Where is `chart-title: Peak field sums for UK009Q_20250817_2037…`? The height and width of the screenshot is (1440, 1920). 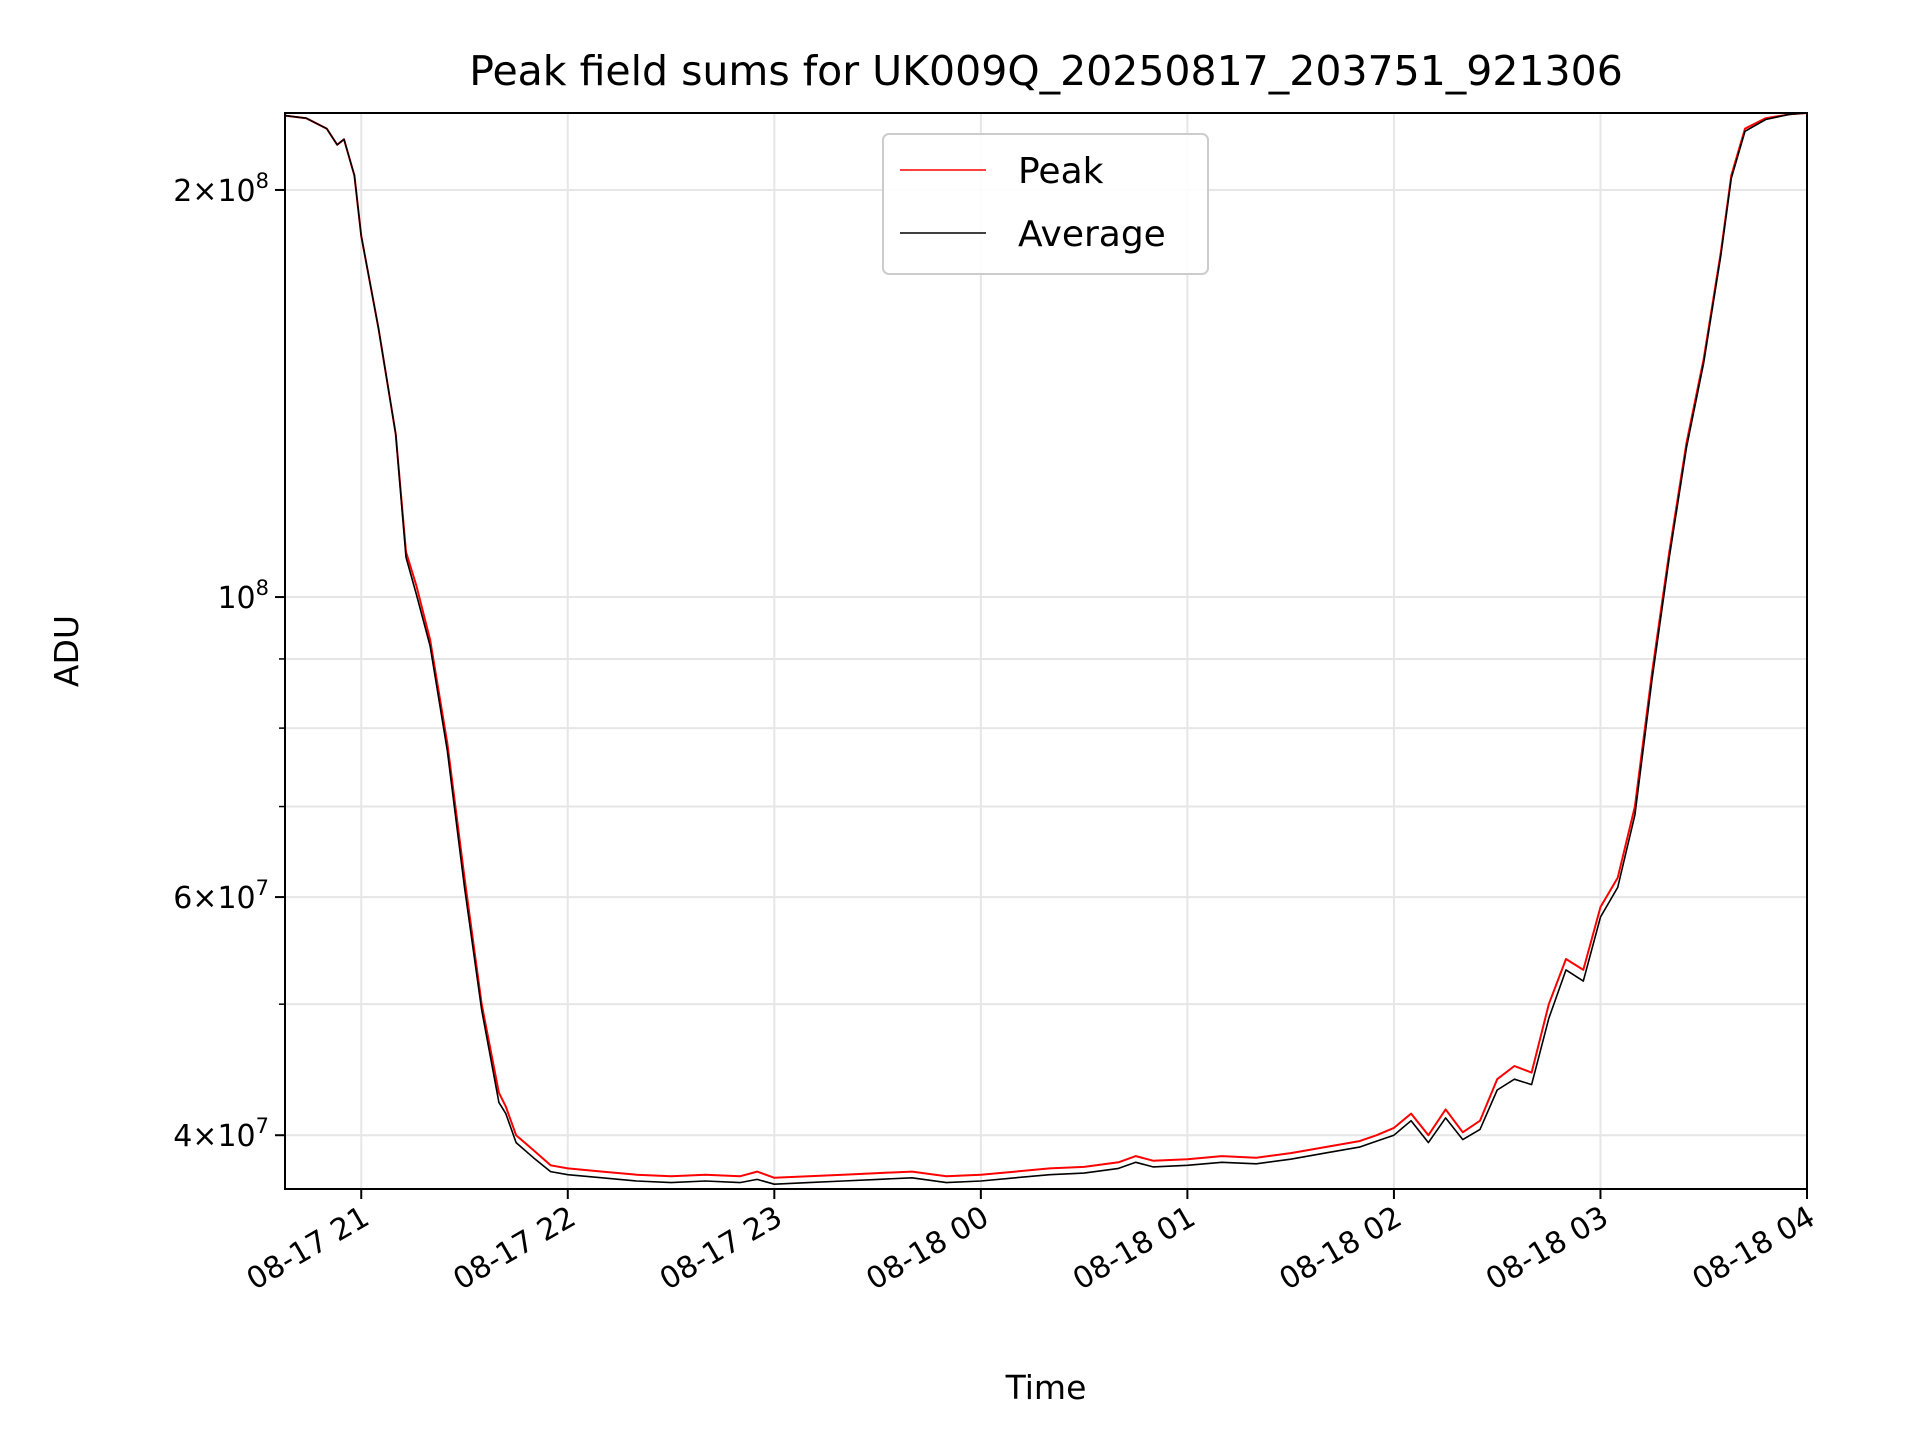 chart-title: Peak field sums for UK009Q_20250817_2037… is located at coordinates (1046, 71).